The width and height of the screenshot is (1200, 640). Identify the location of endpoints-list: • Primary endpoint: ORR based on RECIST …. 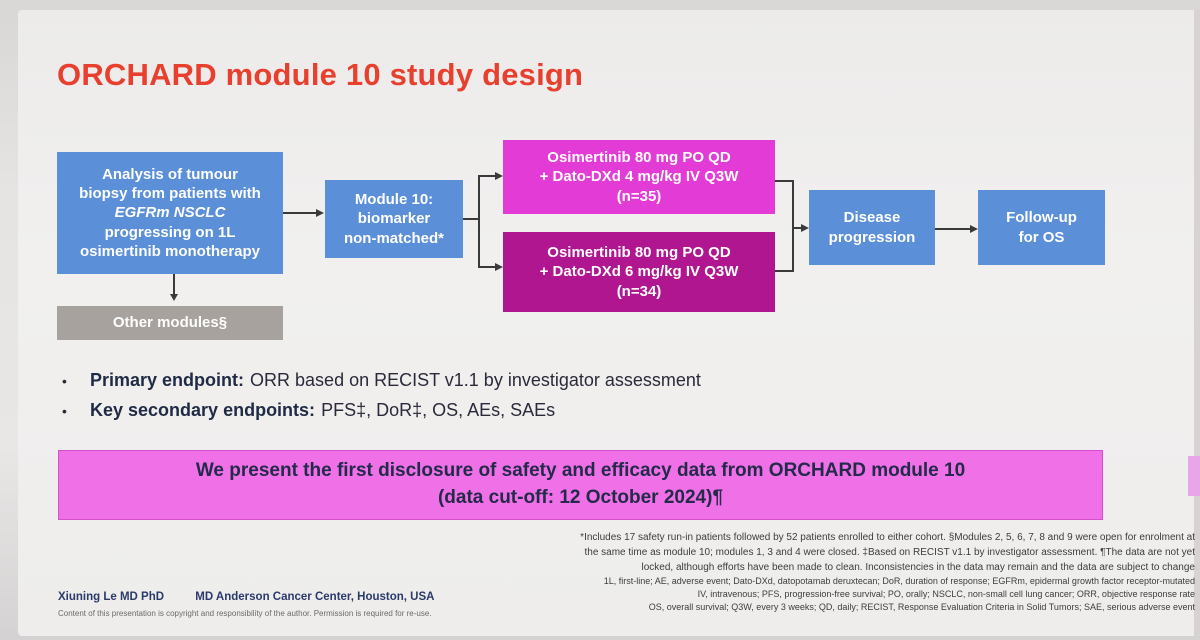
(381, 400).